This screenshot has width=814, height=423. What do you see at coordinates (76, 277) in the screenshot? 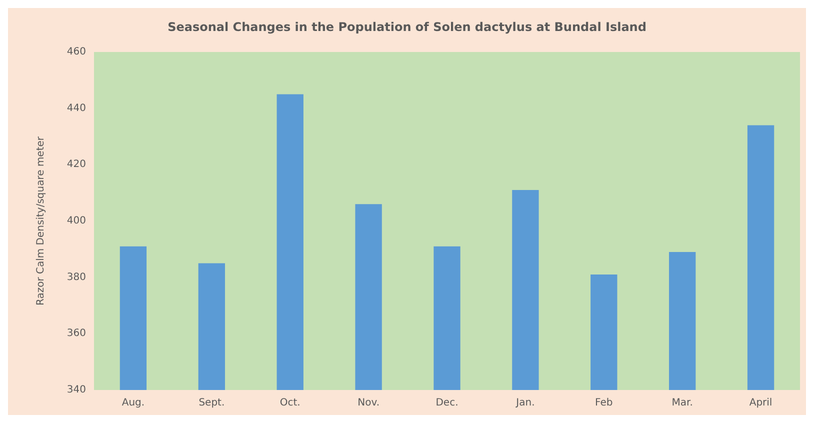
I see `y-tick-label: 380` at bounding box center [76, 277].